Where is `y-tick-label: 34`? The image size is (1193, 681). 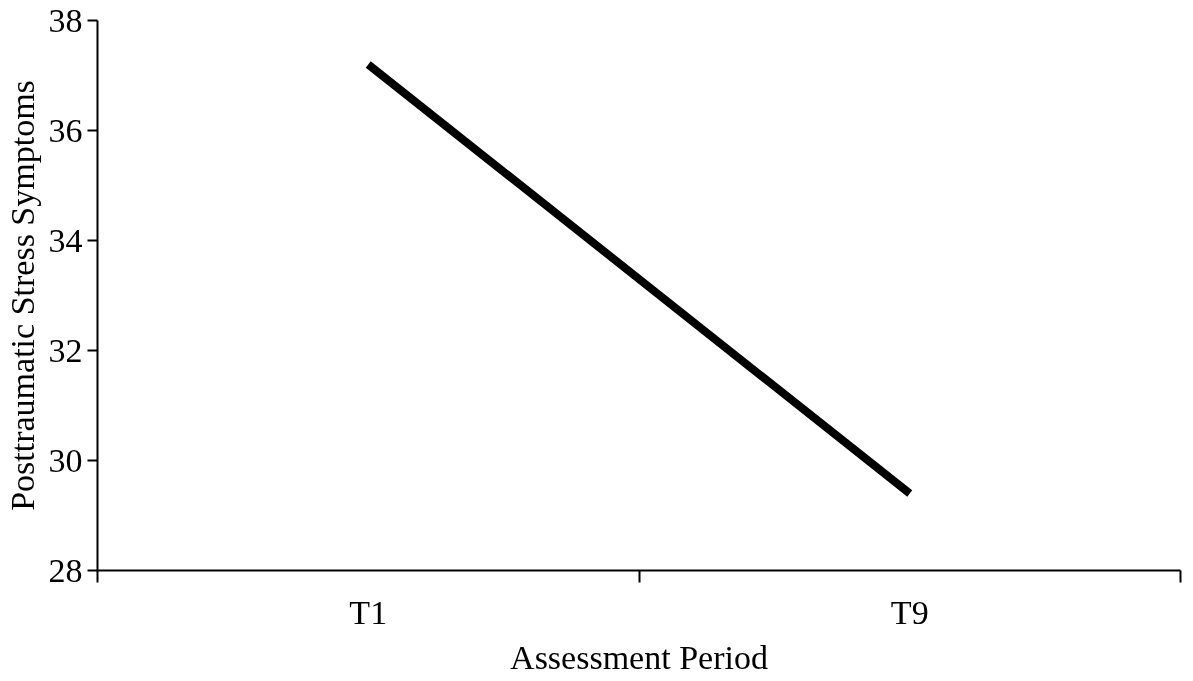 y-tick-label: 34 is located at coordinates (65, 240).